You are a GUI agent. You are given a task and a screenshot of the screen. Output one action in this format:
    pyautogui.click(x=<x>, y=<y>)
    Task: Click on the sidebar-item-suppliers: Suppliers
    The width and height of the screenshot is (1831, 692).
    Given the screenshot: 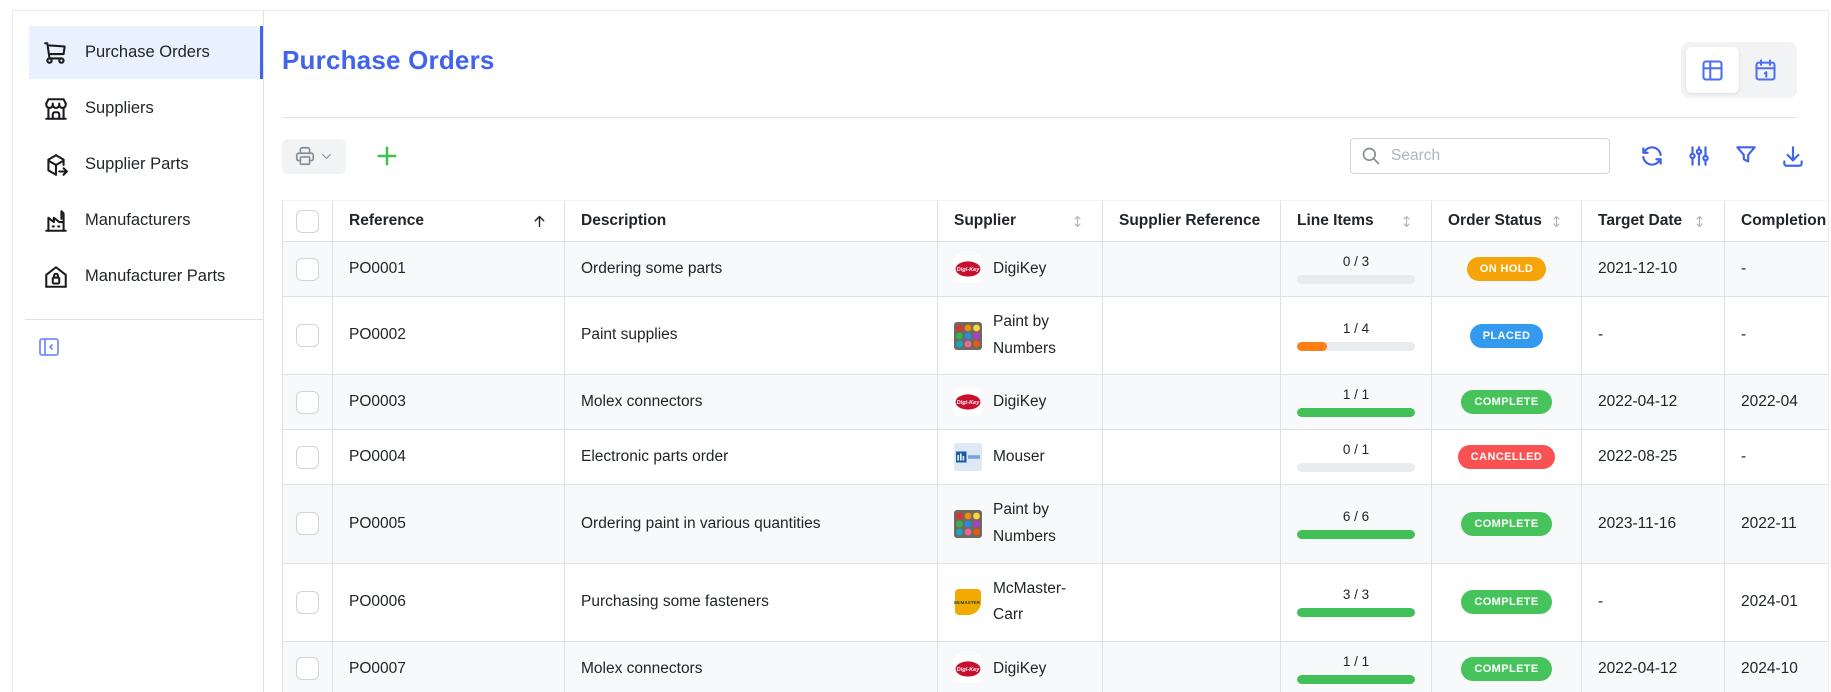 What is the action you would take?
    pyautogui.click(x=146, y=108)
    